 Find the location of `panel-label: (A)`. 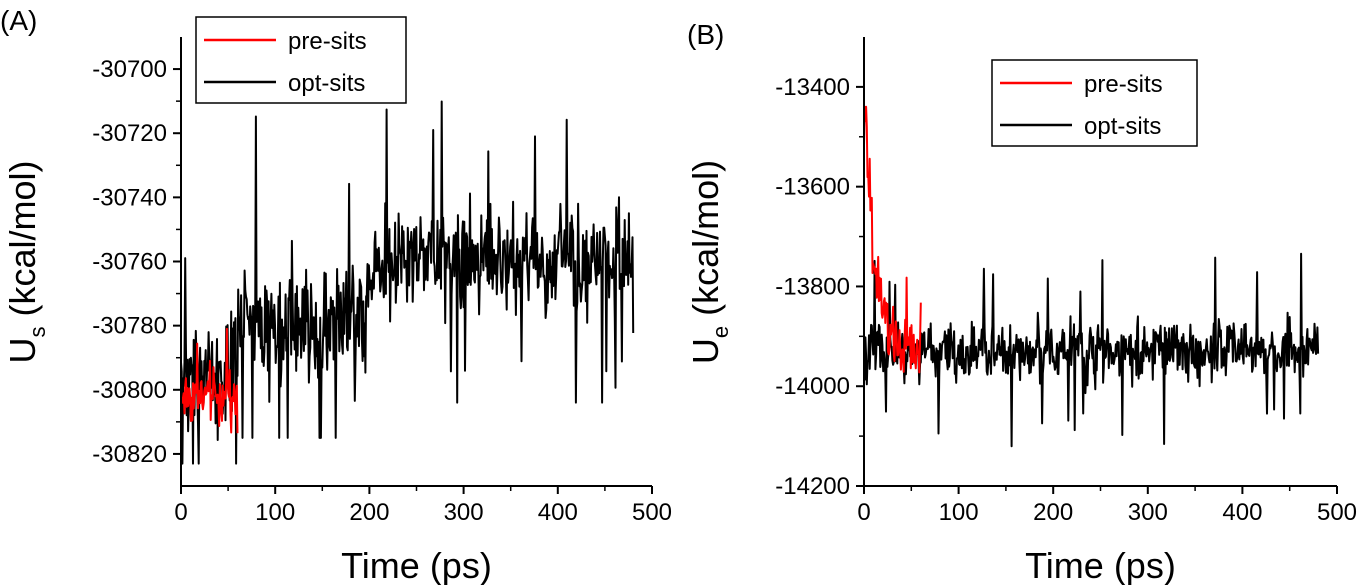

panel-label: (A) is located at coordinates (18, 20).